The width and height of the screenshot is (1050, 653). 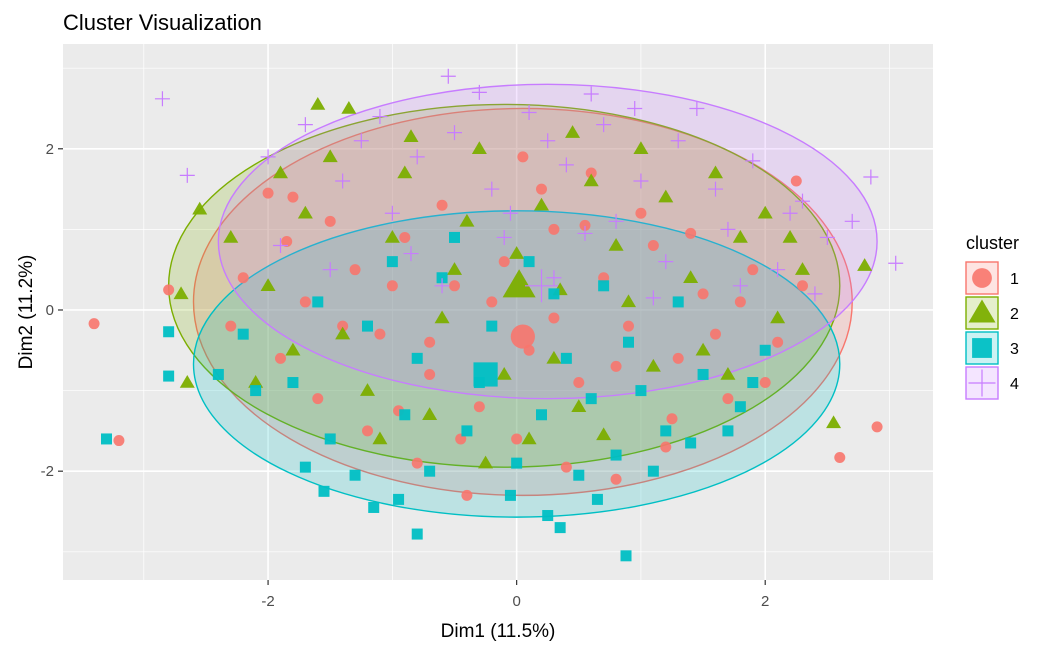 What do you see at coordinates (516, 601) in the screenshot?
I see `x-tick-label: 0` at bounding box center [516, 601].